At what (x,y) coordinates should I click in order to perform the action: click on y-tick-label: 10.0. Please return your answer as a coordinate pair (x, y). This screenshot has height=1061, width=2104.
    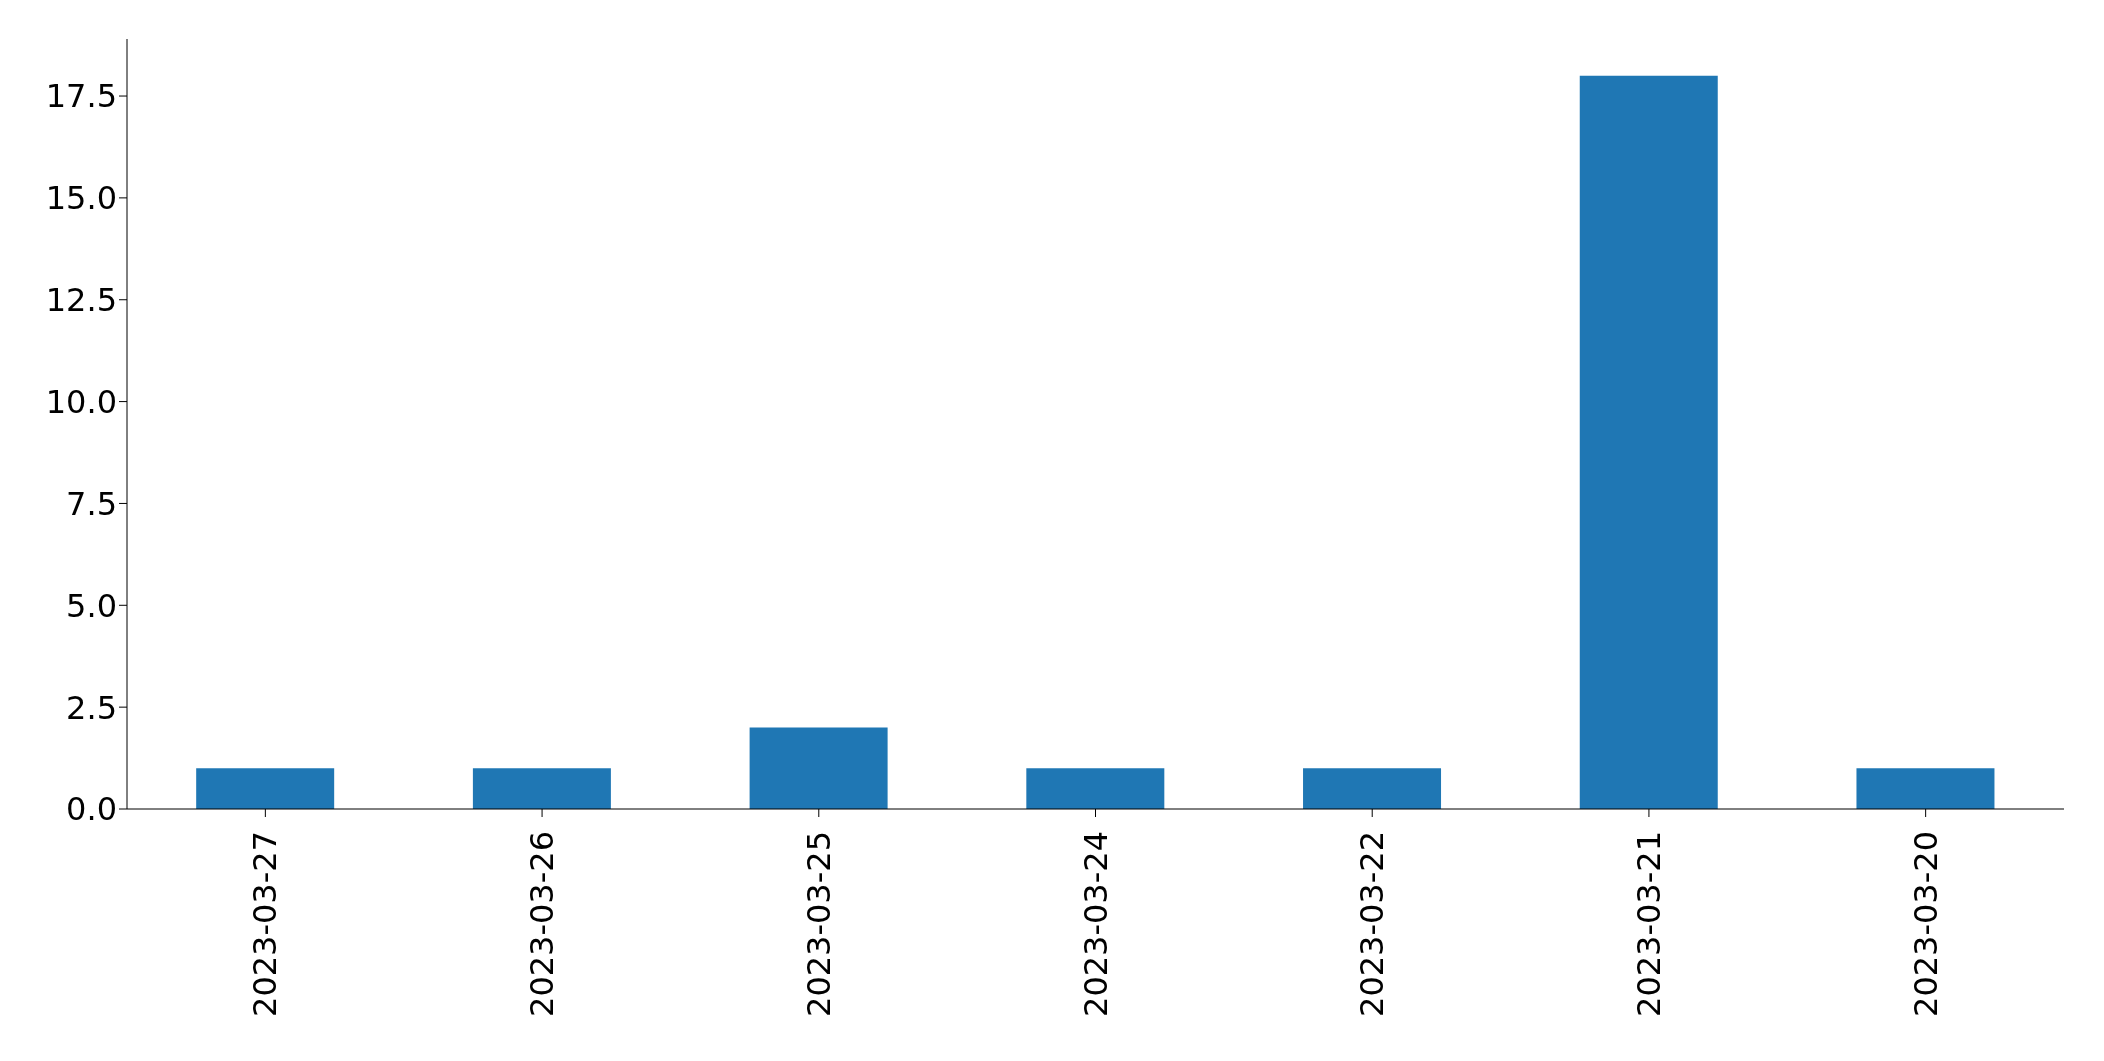
    Looking at the image, I should click on (81, 401).